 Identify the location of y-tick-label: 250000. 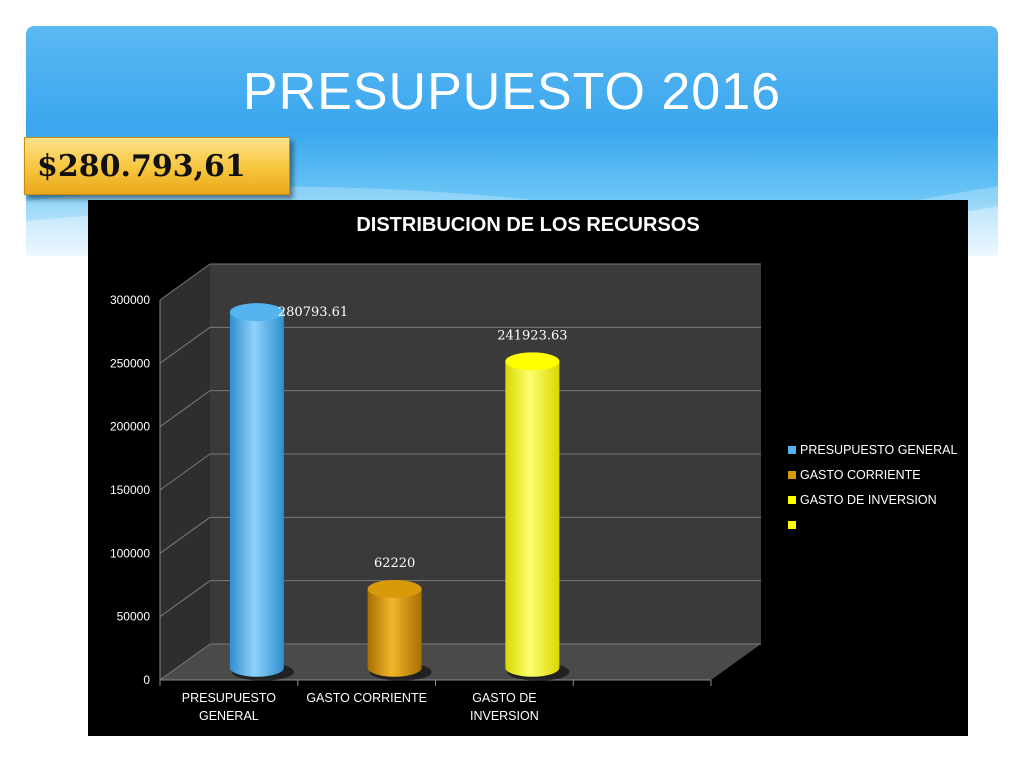
(130, 363).